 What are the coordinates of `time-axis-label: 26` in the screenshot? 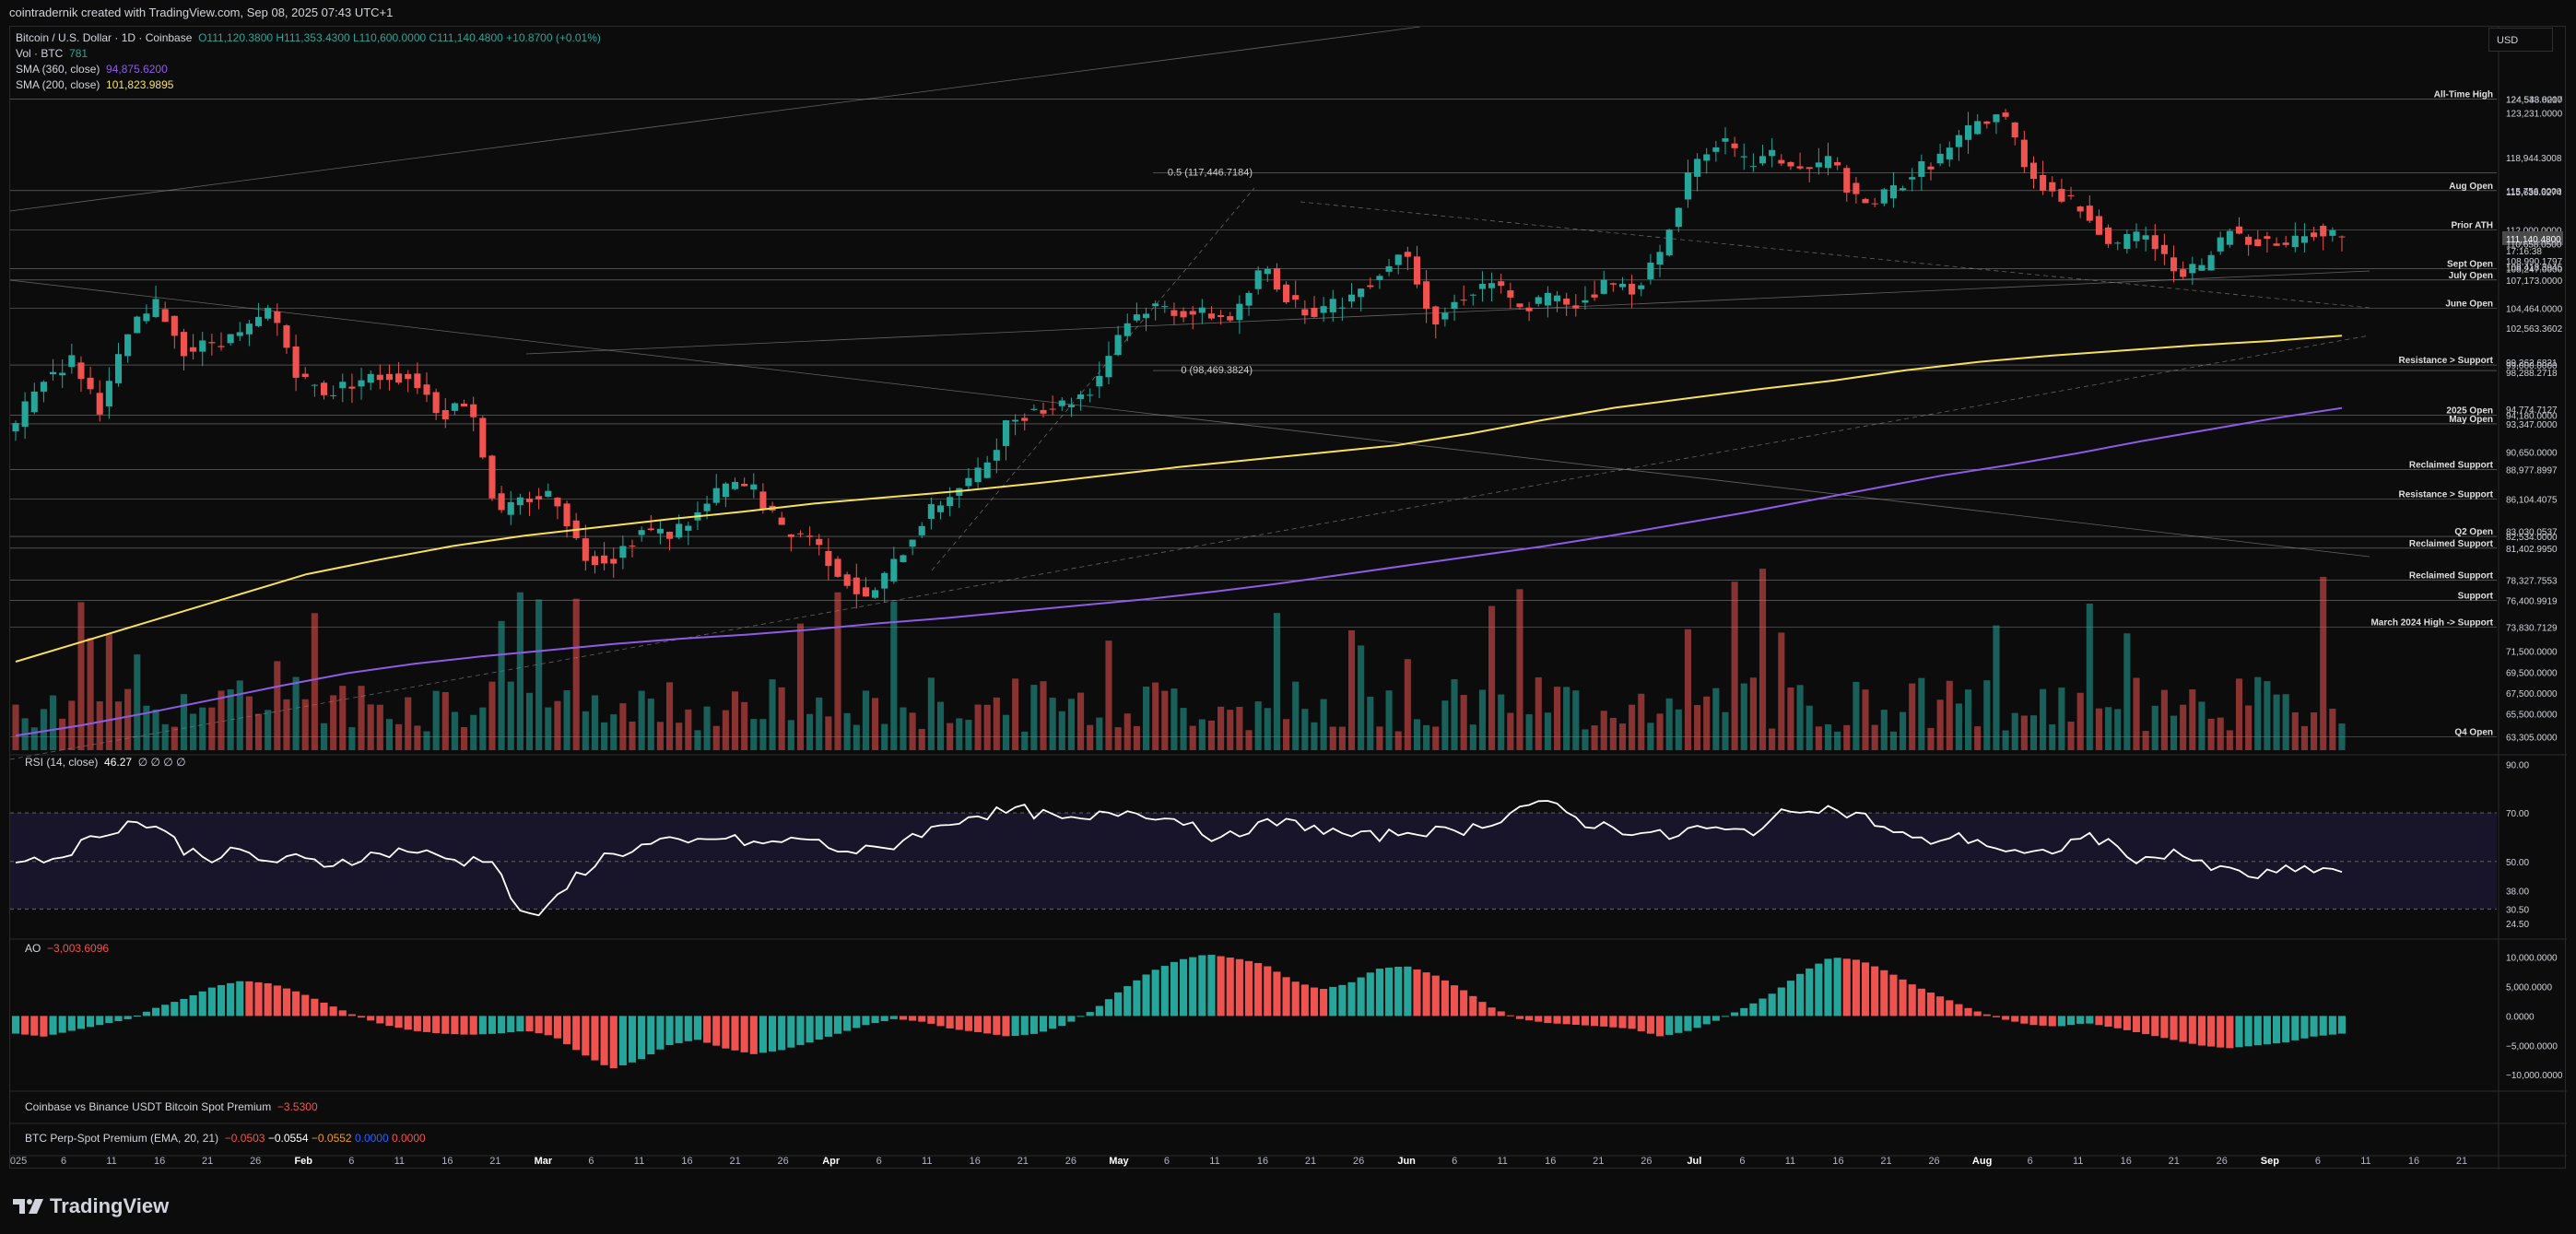 It's located at (1646, 1161).